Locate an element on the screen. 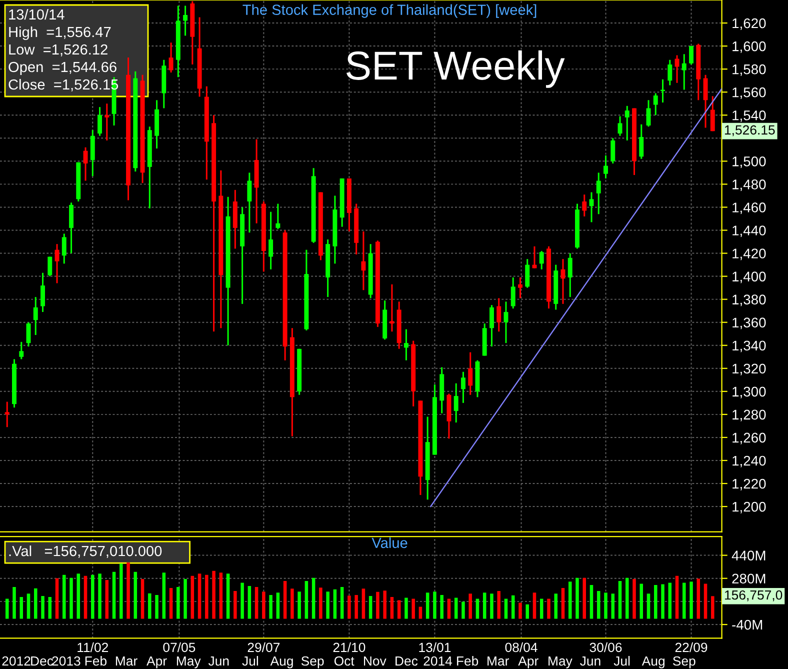 The image size is (788, 669). y-tick-label: 1,280 is located at coordinates (749, 416).